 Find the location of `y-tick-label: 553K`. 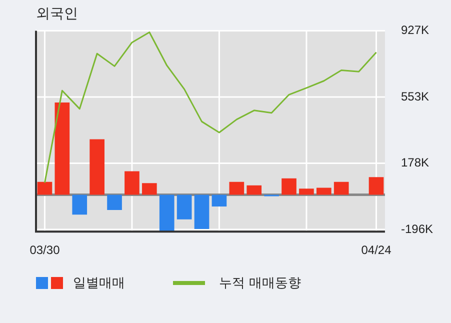

y-tick-label: 553K is located at coordinates (415, 96).